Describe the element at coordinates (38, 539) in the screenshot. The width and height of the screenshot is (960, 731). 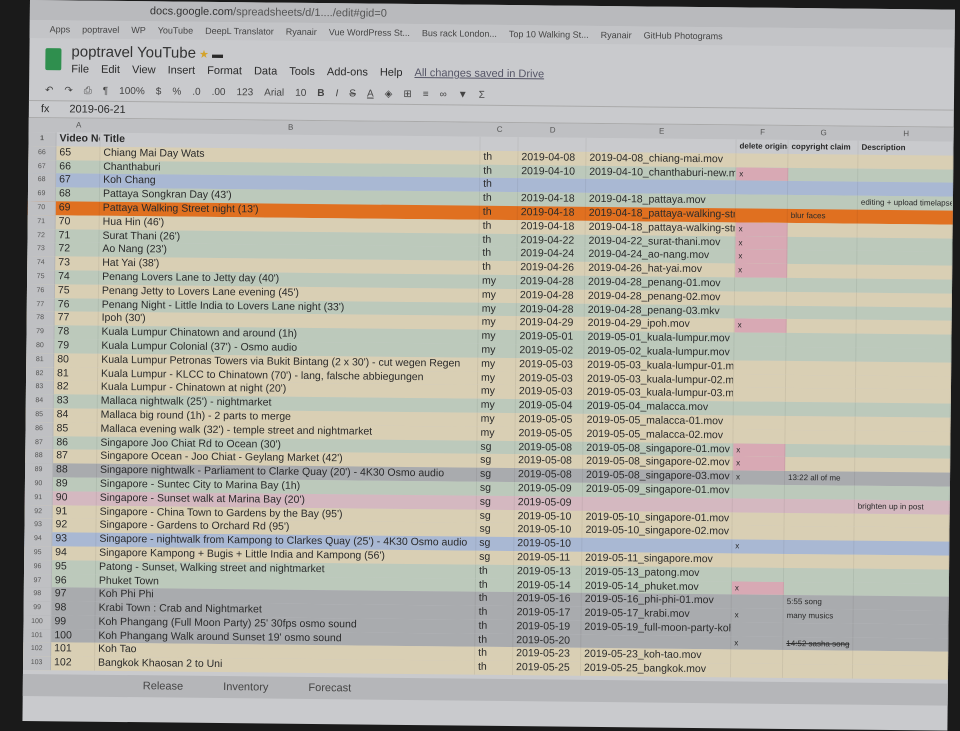
I see `row-number: 94` at that location.